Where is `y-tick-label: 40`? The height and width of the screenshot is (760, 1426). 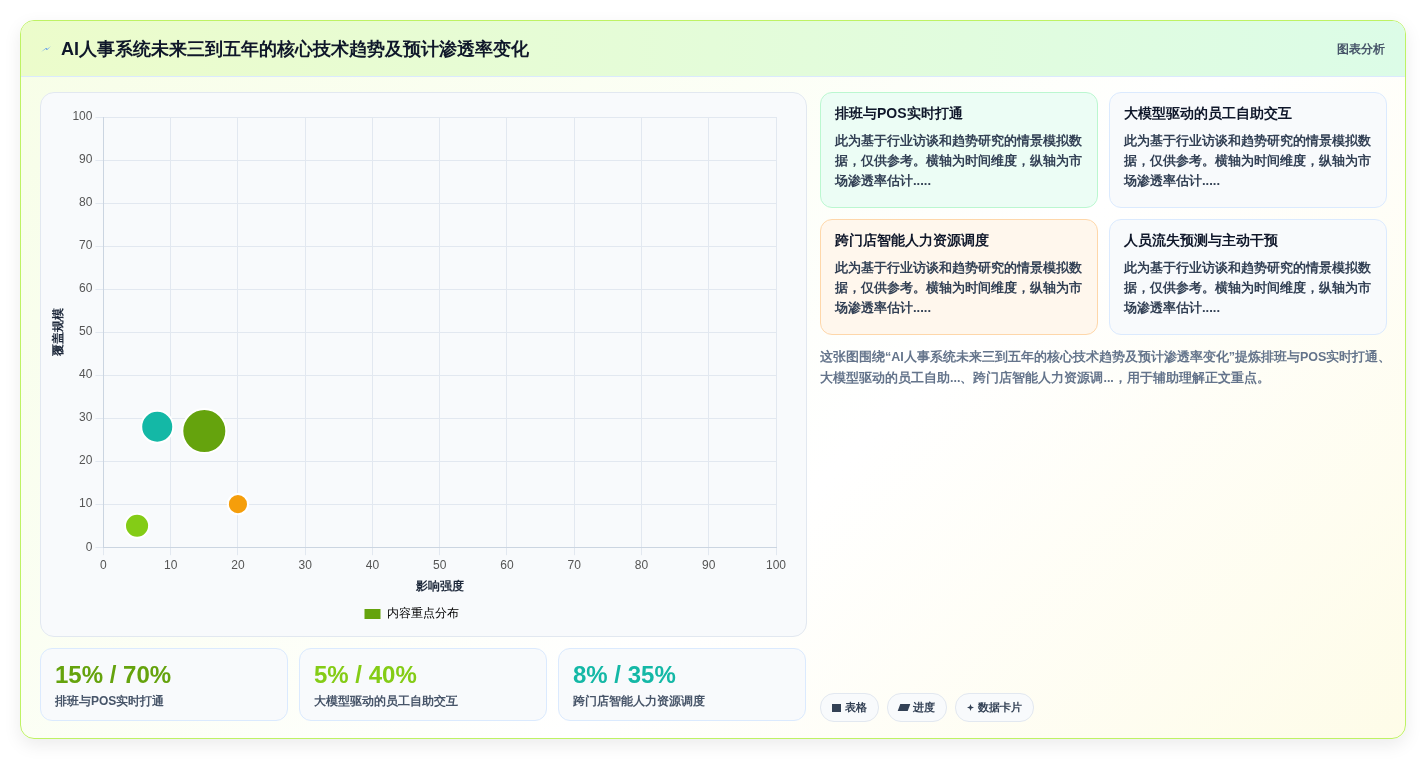 y-tick-label: 40 is located at coordinates (86, 374).